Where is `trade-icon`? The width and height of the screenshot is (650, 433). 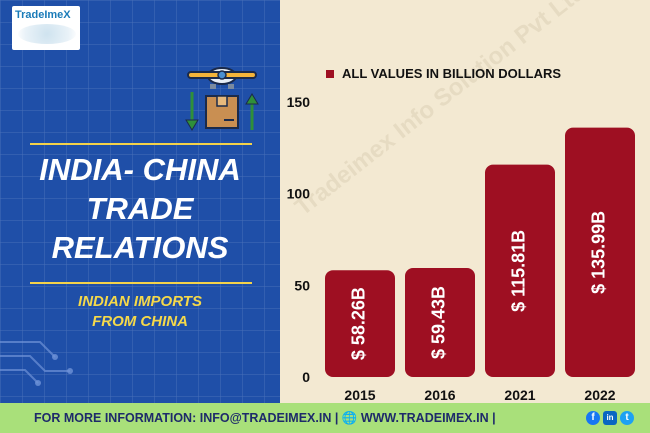 trade-icon is located at coordinates (222, 99).